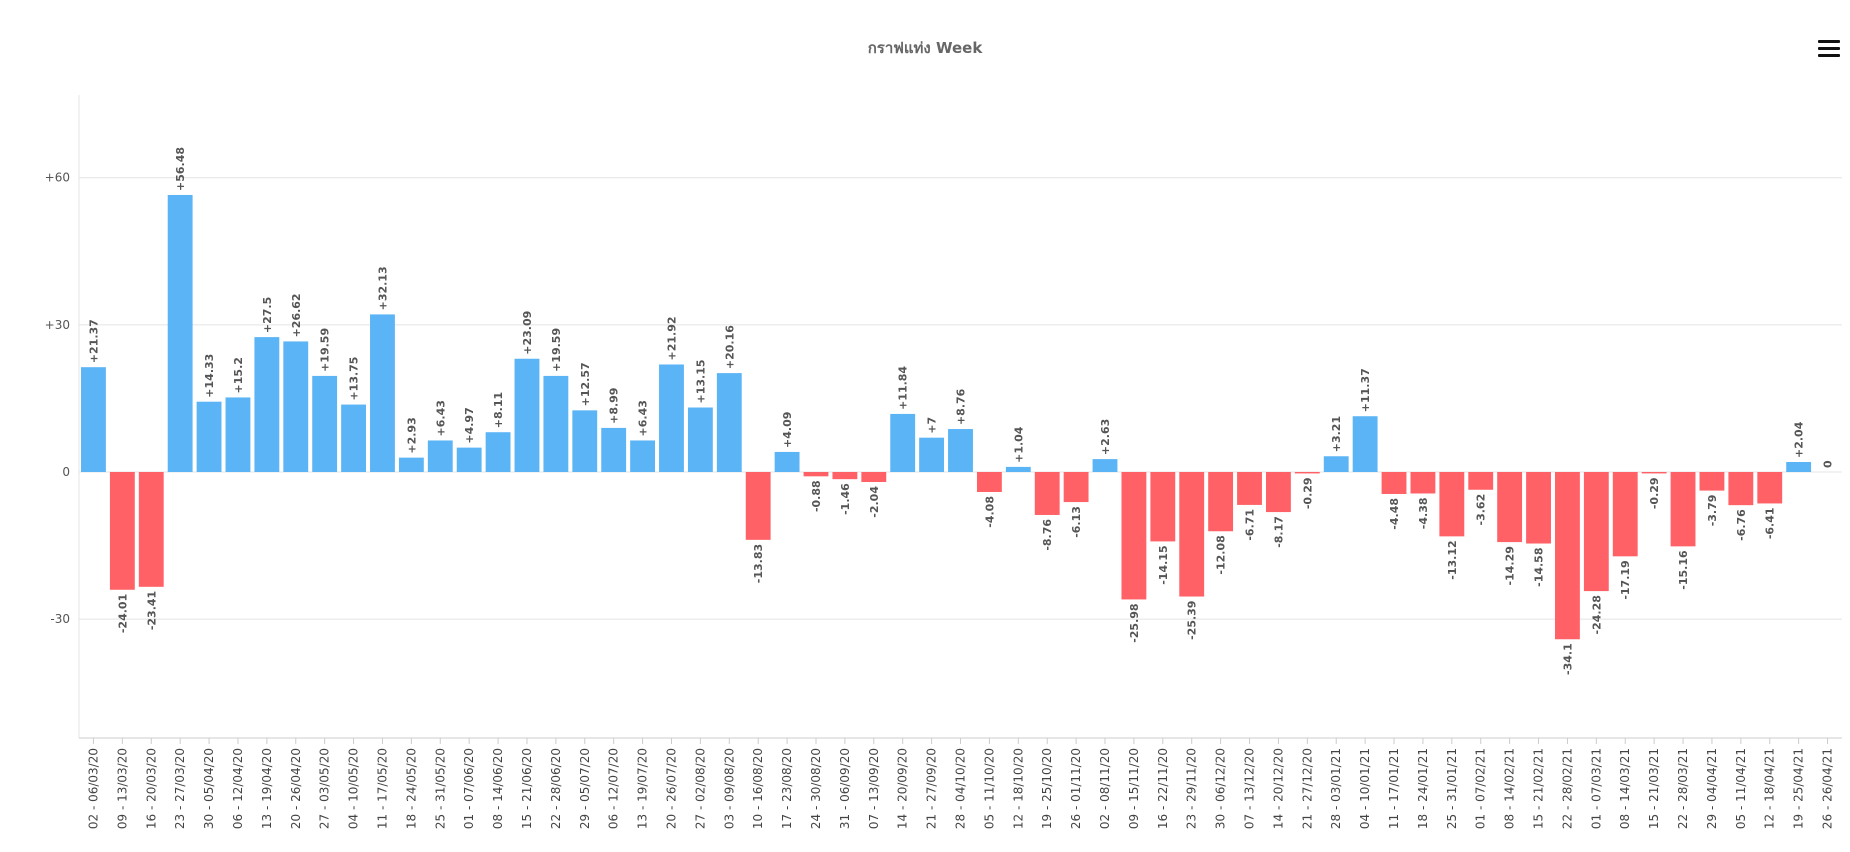 The image size is (1850, 852). I want to click on data-label: -1.46, so click(845, 499).